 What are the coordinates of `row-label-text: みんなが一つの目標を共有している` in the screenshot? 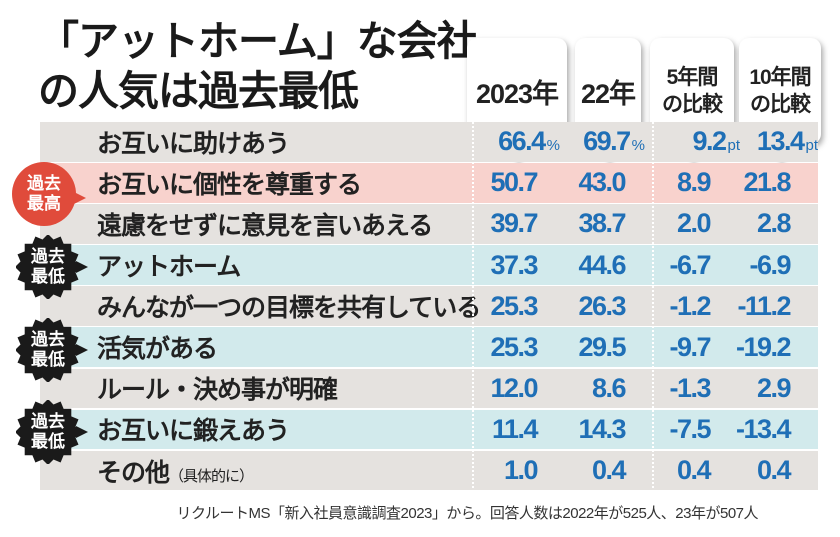 It's located at (289, 308).